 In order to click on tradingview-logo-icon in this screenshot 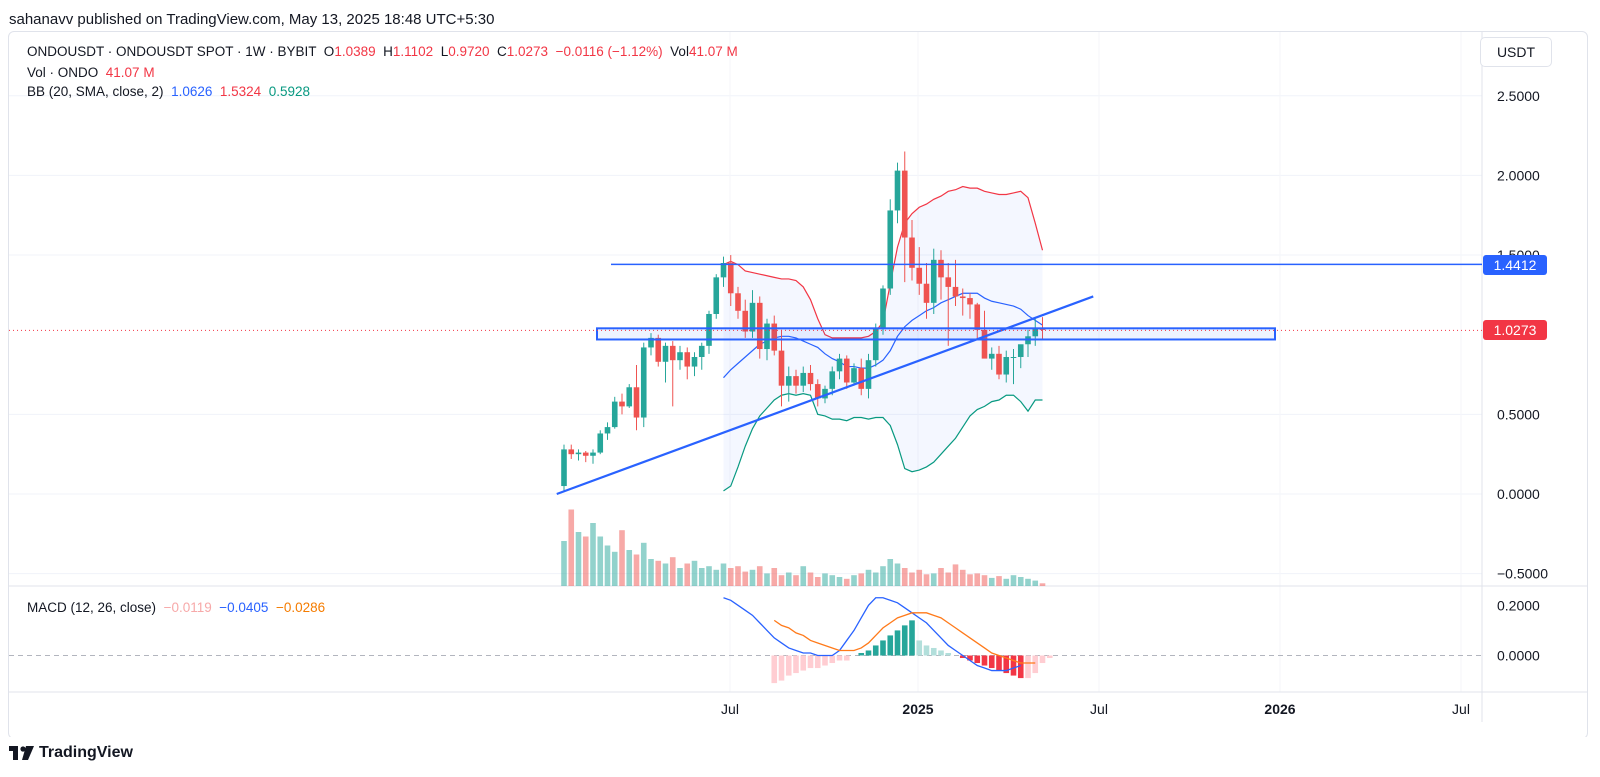, I will do `click(21, 753)`.